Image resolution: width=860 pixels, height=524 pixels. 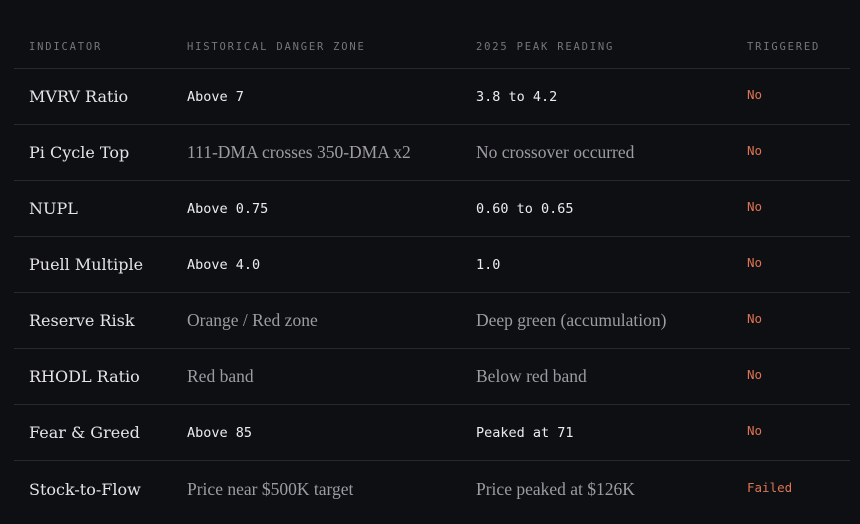 What do you see at coordinates (84, 432) in the screenshot?
I see `indicator: Fear & Greed` at bounding box center [84, 432].